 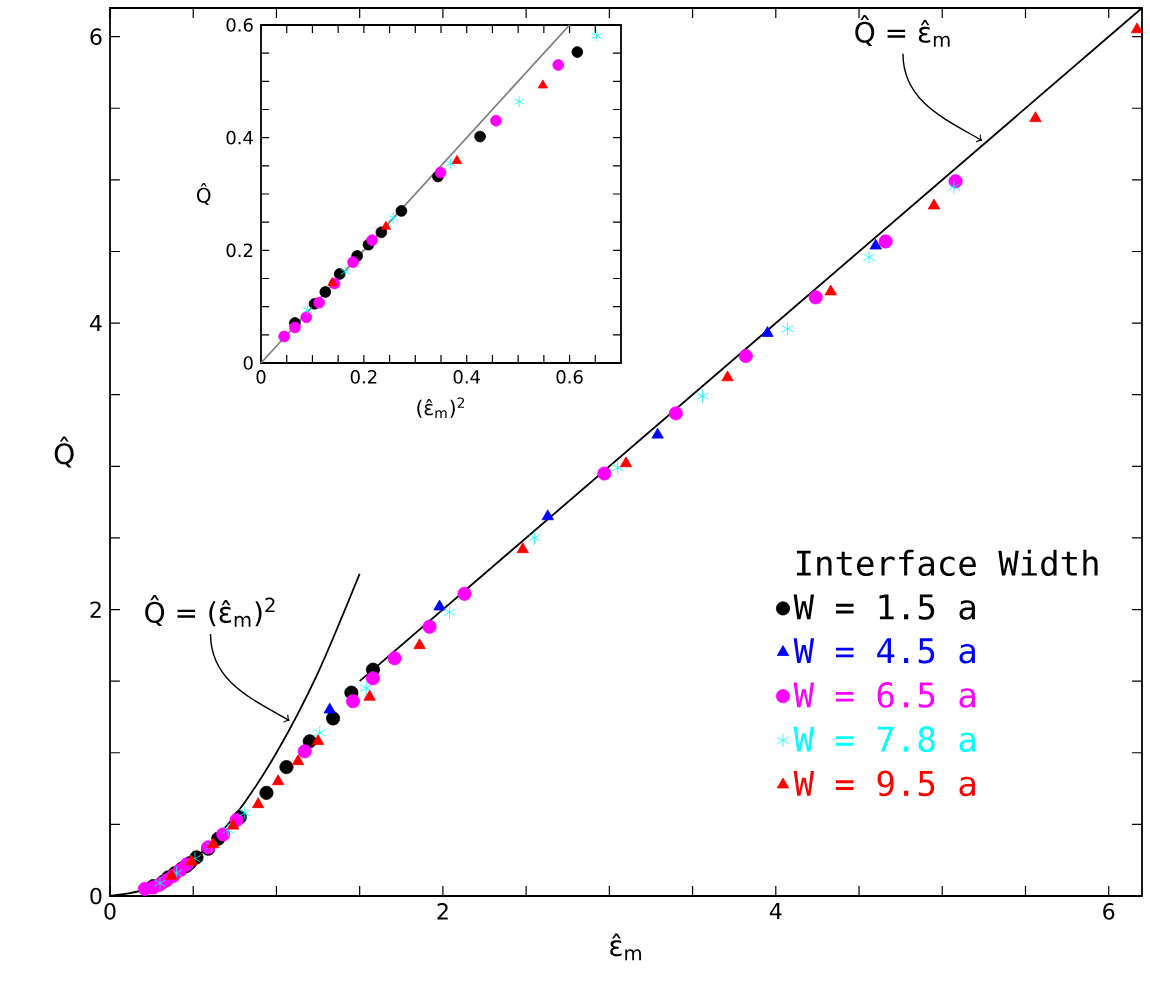 What do you see at coordinates (884, 739) in the screenshot?
I see `legend-label: W = 7.8 a` at bounding box center [884, 739].